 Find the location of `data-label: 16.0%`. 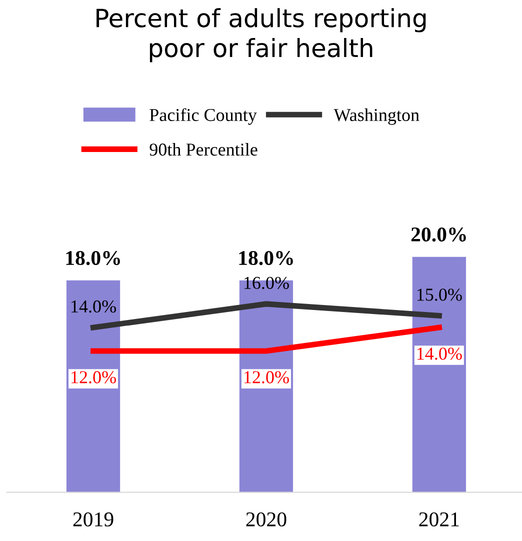

data-label: 16.0% is located at coordinates (266, 283).